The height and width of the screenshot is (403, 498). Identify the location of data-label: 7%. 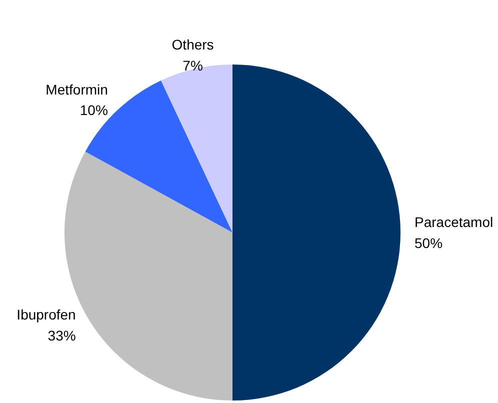
(192, 65).